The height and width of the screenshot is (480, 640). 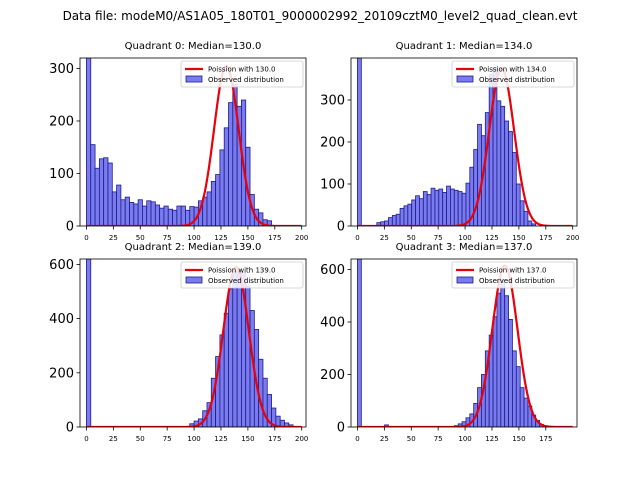 What do you see at coordinates (464, 247) in the screenshot?
I see `panel-title: Quadrant 3: Median=137.0` at bounding box center [464, 247].